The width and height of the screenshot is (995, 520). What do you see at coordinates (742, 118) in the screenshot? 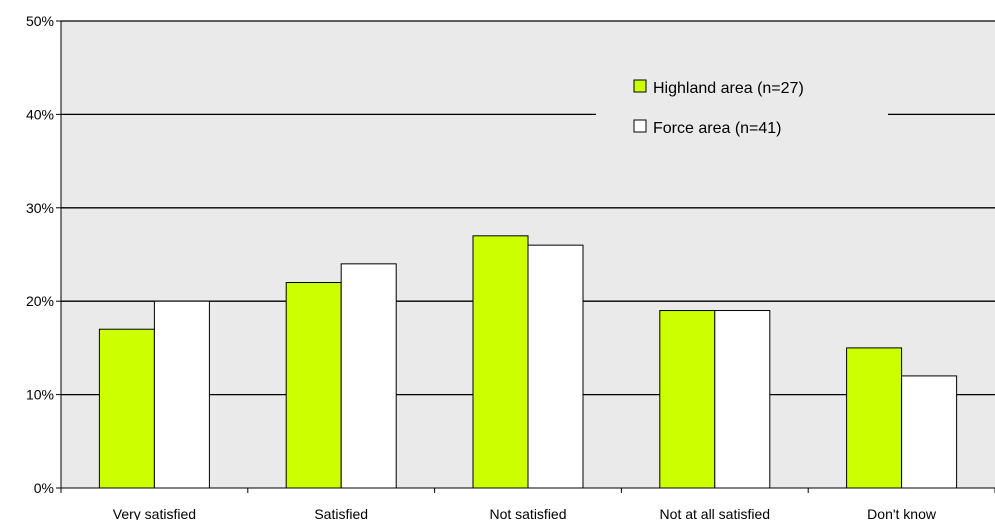
I see `legend: Highland area (n=27) Force area (n=41)` at bounding box center [742, 118].